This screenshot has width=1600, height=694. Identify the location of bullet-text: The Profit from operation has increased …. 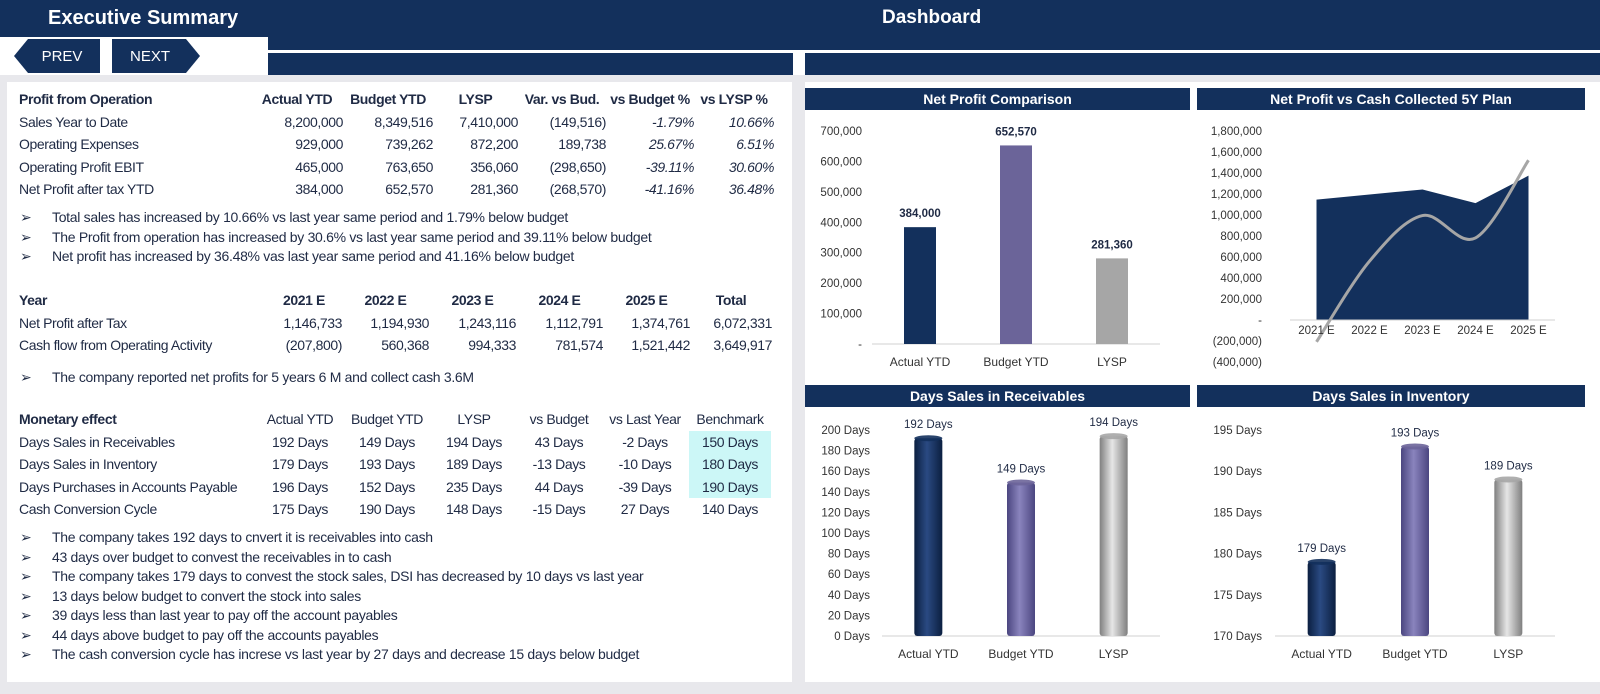
(352, 236).